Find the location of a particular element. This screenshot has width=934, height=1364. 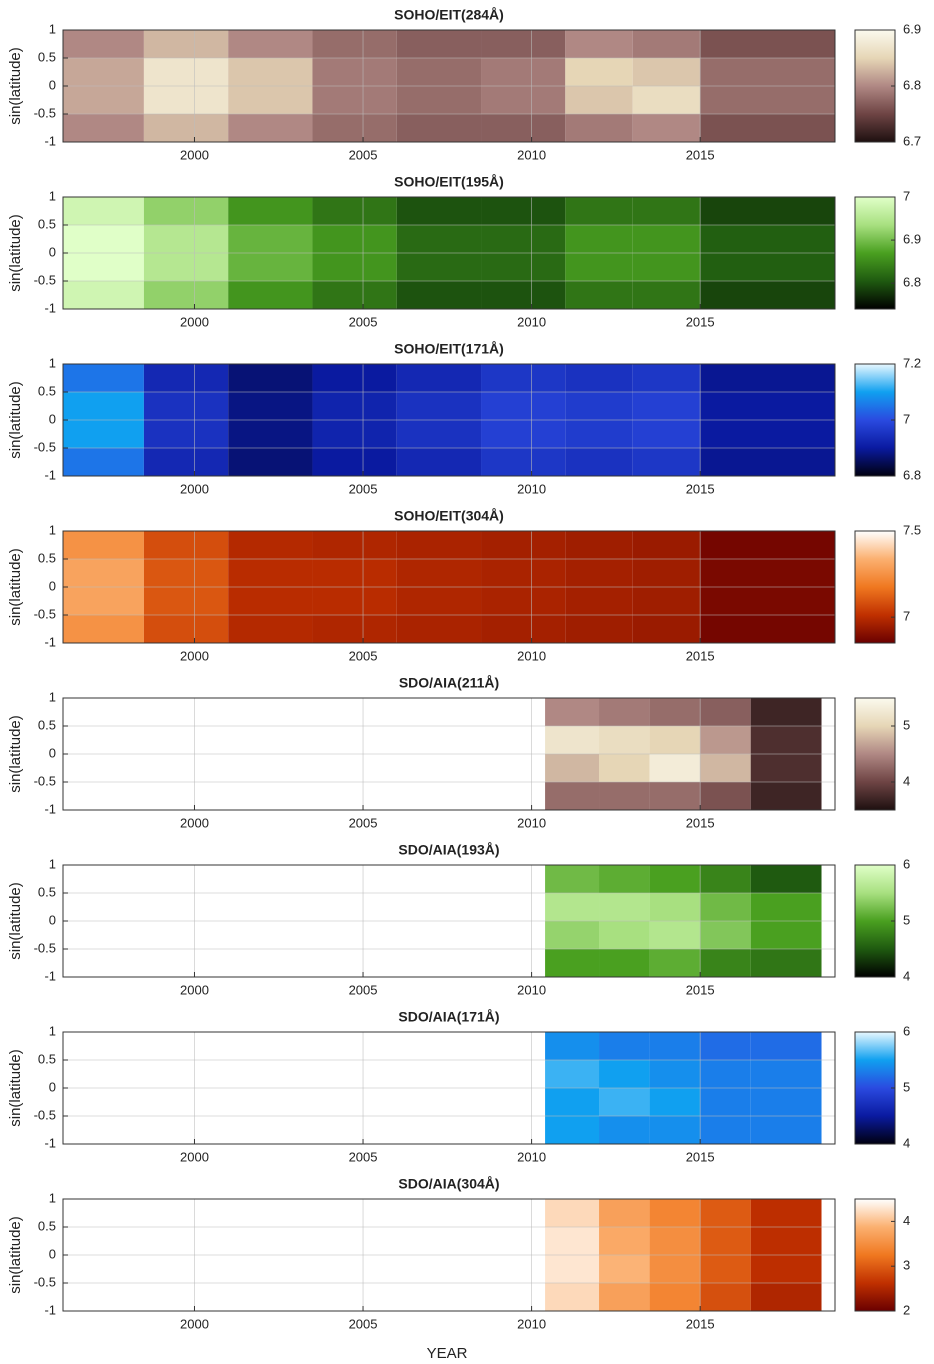

colorbar-tick-label: 6.7 is located at coordinates (912, 140).